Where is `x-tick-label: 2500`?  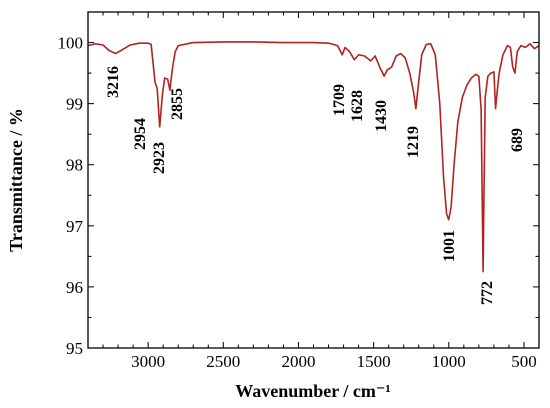 x-tick-label: 2500 is located at coordinates (223, 361).